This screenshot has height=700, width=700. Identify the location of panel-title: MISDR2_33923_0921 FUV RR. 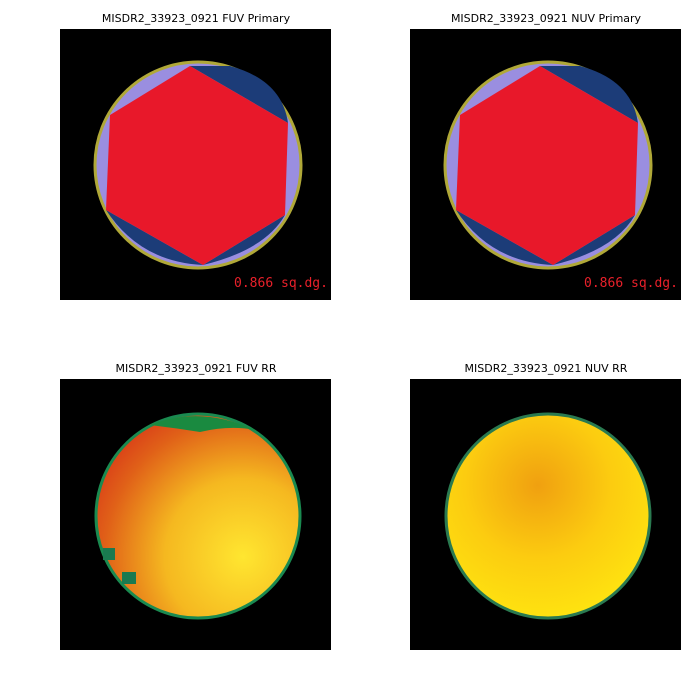
(196, 368).